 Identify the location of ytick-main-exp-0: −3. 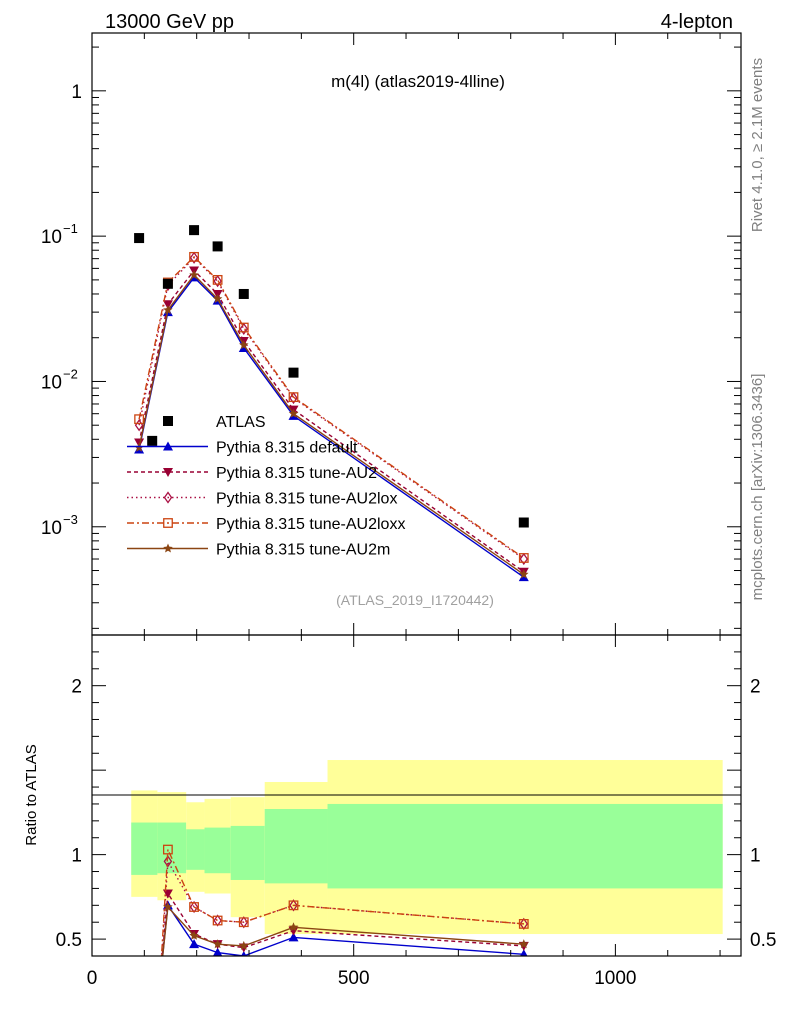
(70, 519).